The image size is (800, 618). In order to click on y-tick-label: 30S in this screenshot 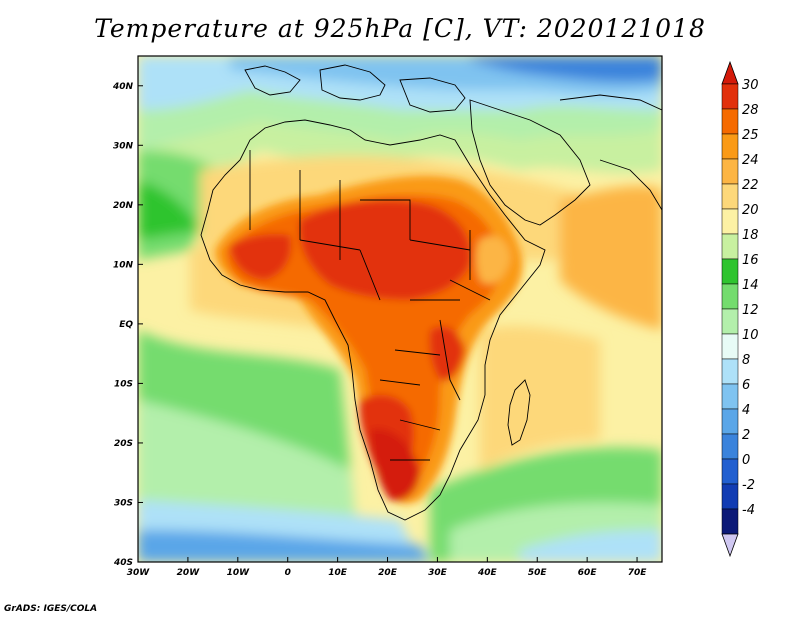, I will do `click(123, 503)`.